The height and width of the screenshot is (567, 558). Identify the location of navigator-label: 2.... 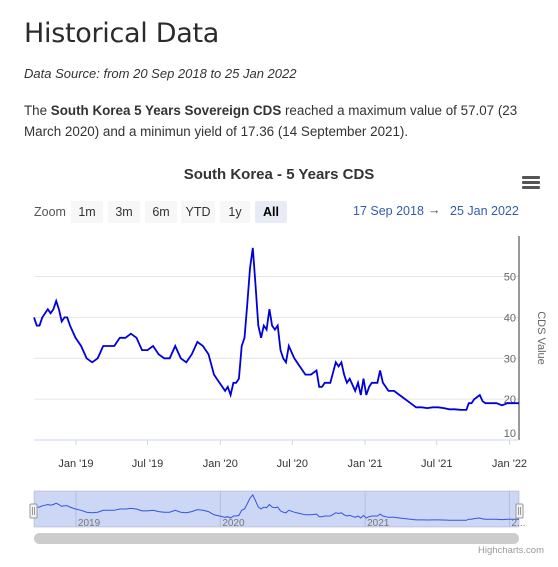
(519, 523).